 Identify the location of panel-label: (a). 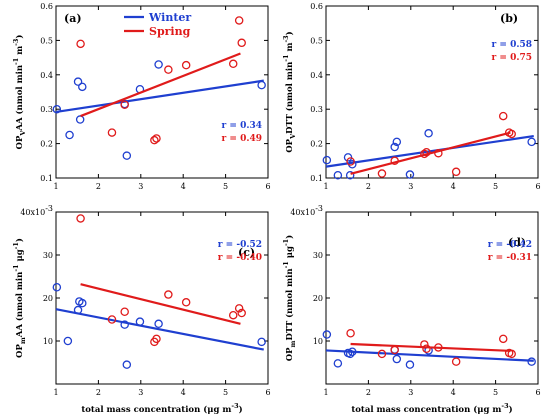
(73, 18).